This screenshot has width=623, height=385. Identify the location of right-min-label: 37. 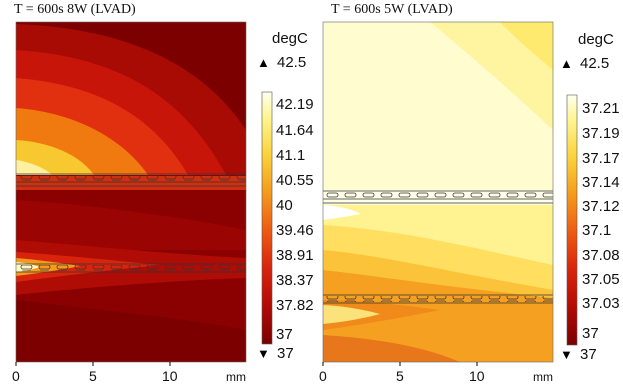
(588, 354).